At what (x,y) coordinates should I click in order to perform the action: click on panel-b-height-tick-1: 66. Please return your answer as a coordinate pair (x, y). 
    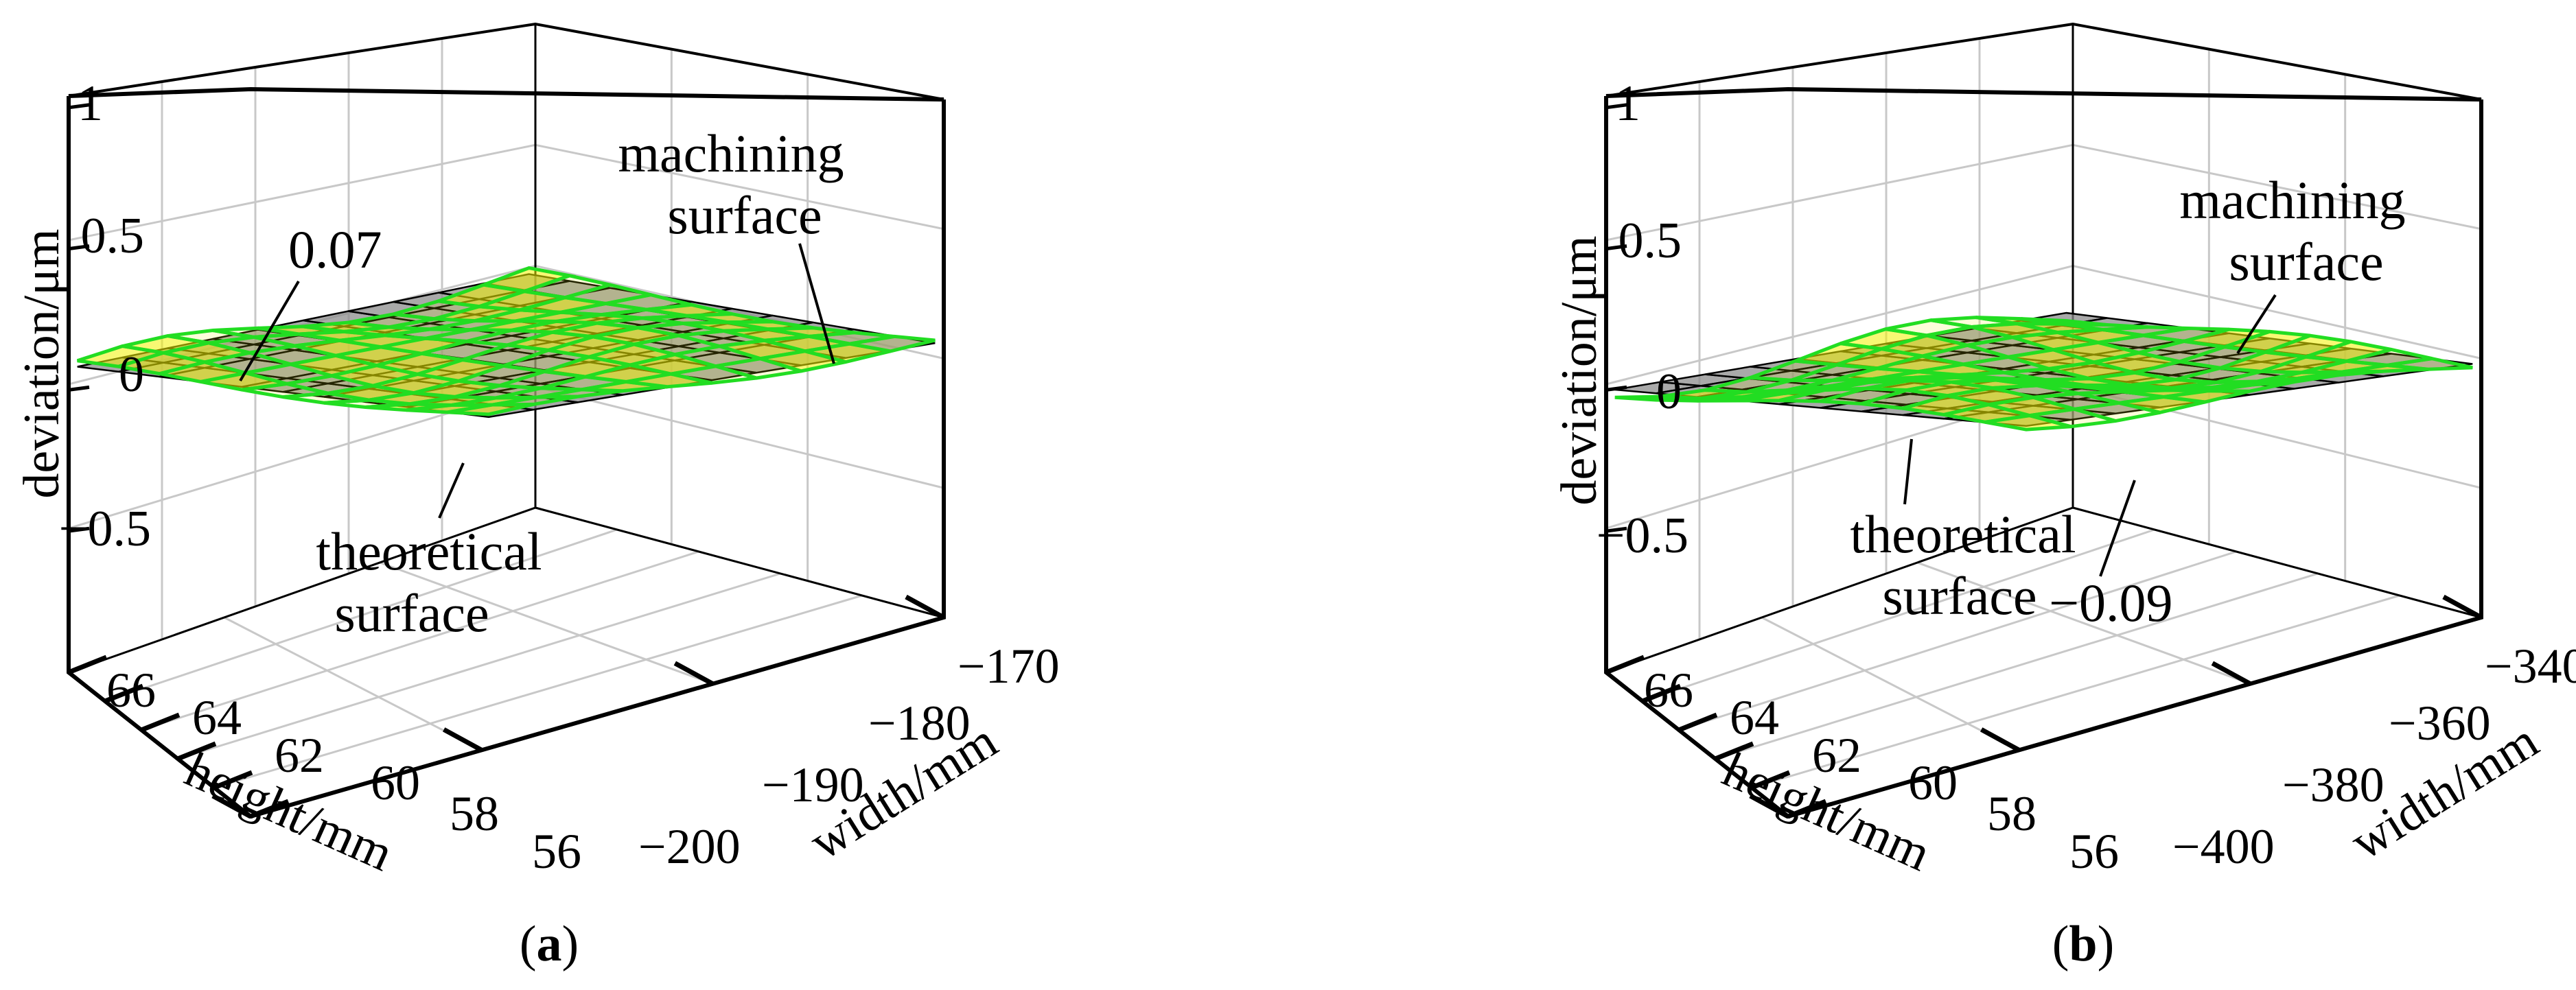
    Looking at the image, I should click on (1668, 690).